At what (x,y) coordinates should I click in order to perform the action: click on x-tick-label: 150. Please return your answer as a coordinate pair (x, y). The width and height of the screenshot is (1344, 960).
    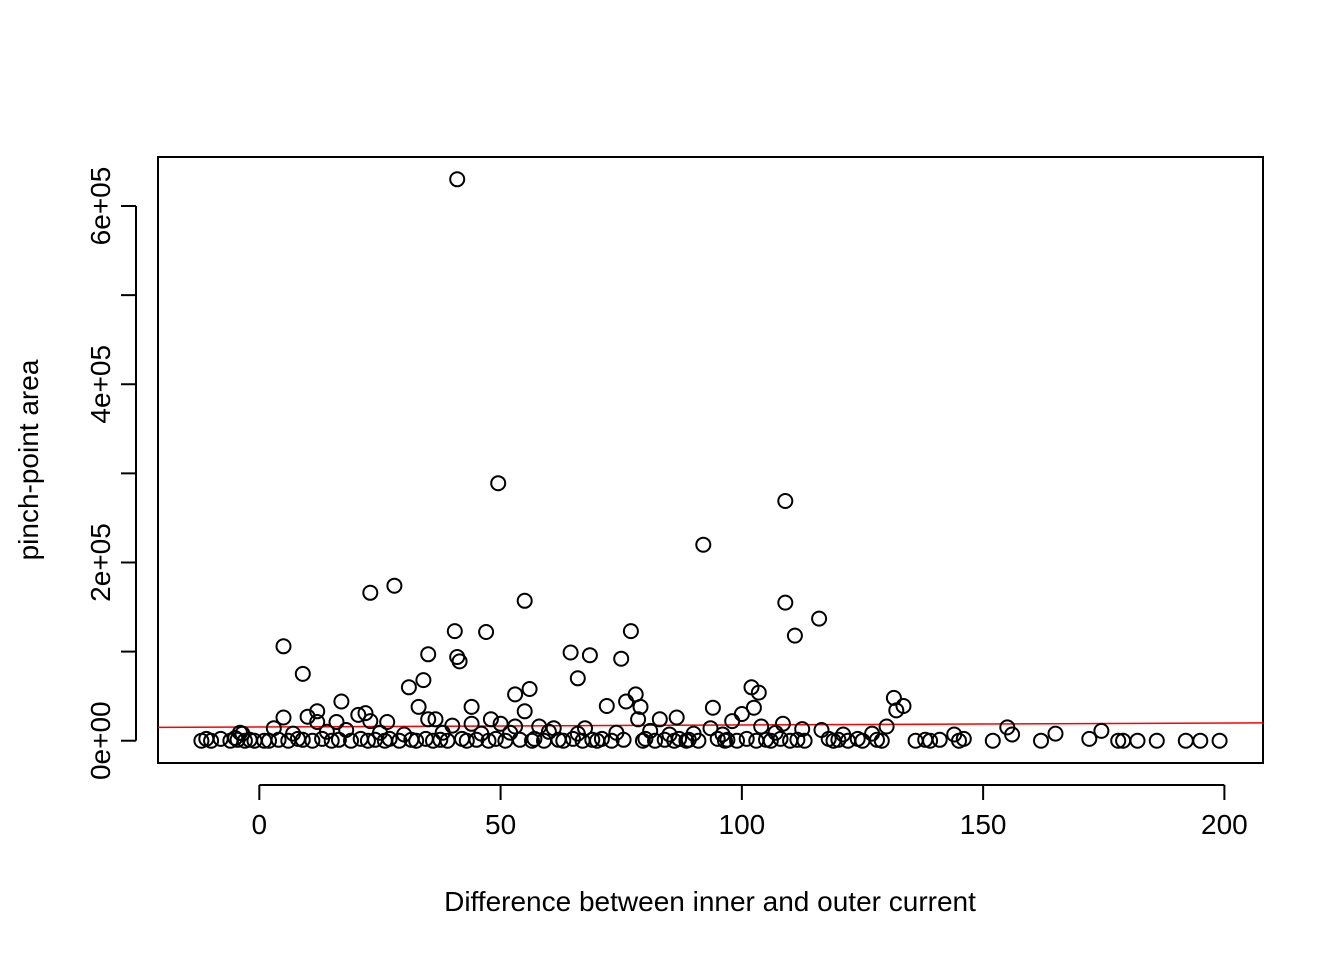
    Looking at the image, I should click on (983, 824).